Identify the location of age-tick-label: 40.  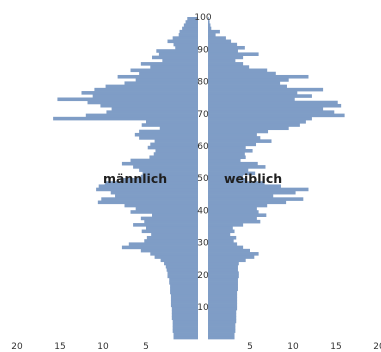
(203, 211).